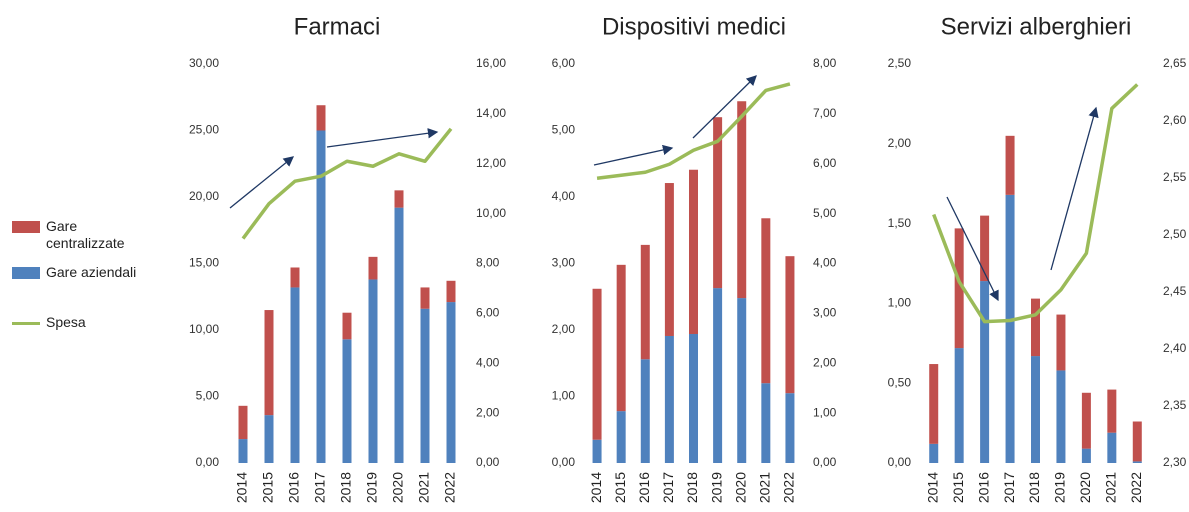 Image resolution: width=1189 pixels, height=512 pixels. What do you see at coordinates (564, 263) in the screenshot?
I see `y-tick-label: 3,00` at bounding box center [564, 263].